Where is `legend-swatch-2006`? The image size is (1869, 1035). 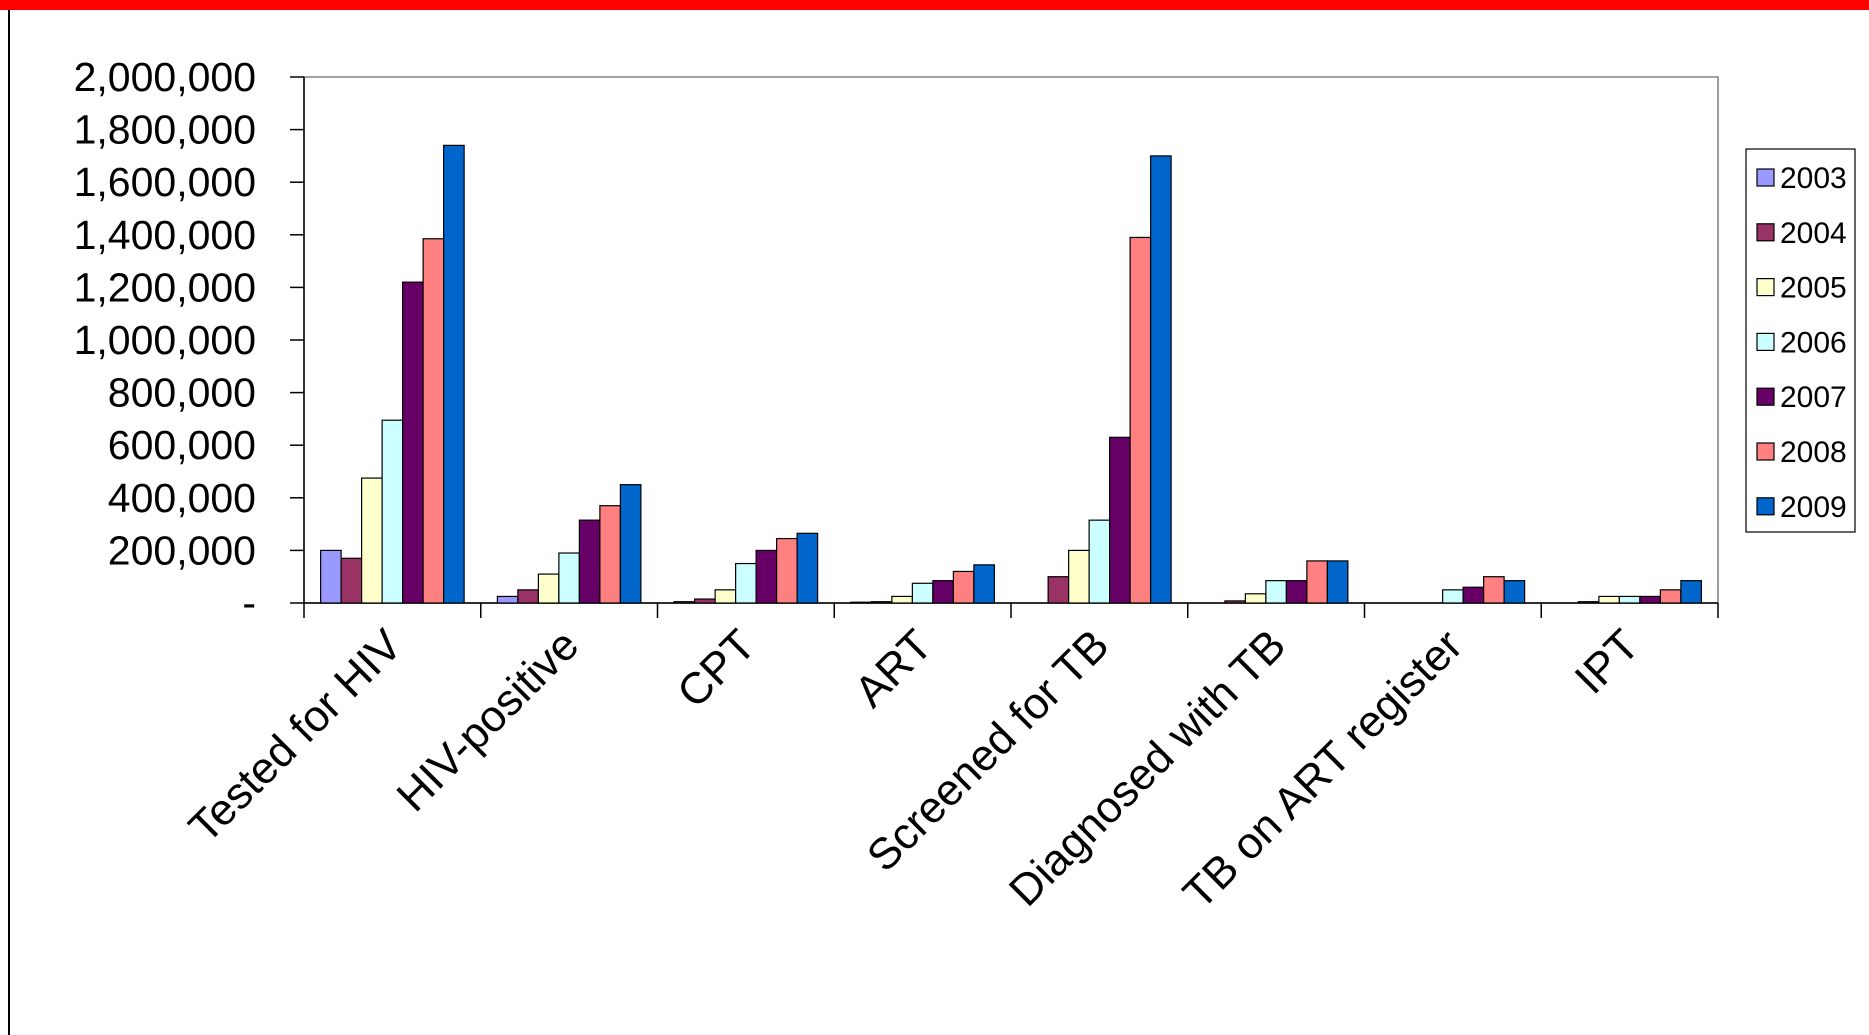
legend-swatch-2006 is located at coordinates (1765, 341).